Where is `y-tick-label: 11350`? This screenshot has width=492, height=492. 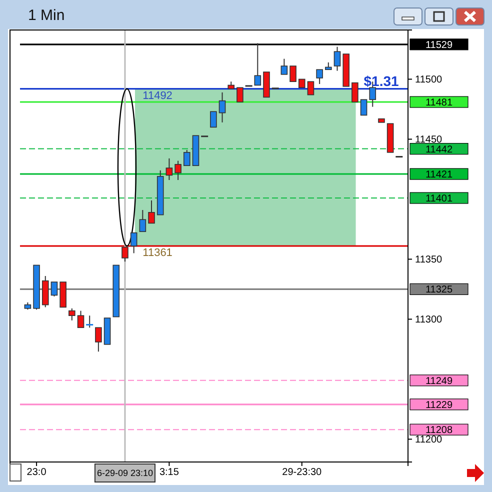
y-tick-label: 11350 is located at coordinates (429, 260).